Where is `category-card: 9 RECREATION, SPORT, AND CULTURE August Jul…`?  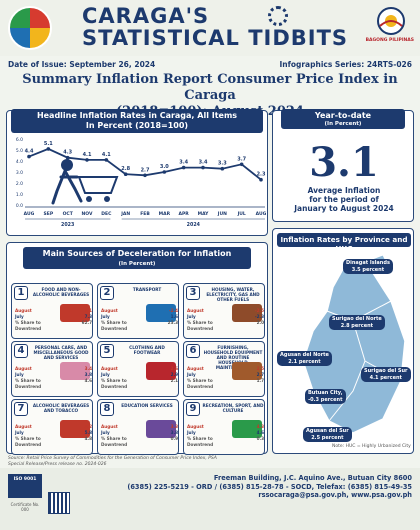 category-card: 9 RECREATION, SPORT, AND CULTURE August Jul… is located at coordinates (224, 427).